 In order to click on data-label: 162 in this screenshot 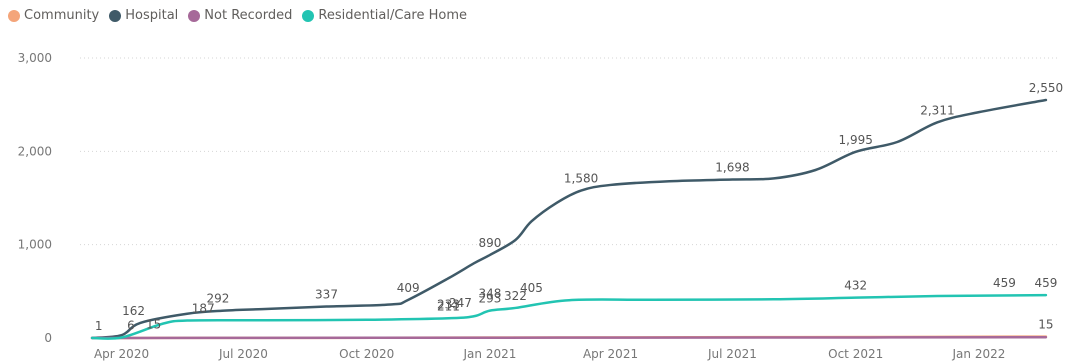, I will do `click(133, 311)`.